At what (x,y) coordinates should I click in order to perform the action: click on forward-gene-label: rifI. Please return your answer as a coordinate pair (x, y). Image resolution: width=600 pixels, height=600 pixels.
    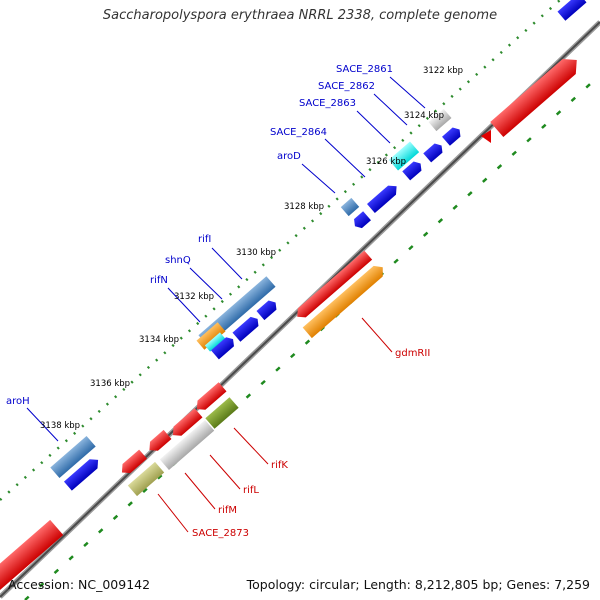
    Looking at the image, I should click on (204, 239).